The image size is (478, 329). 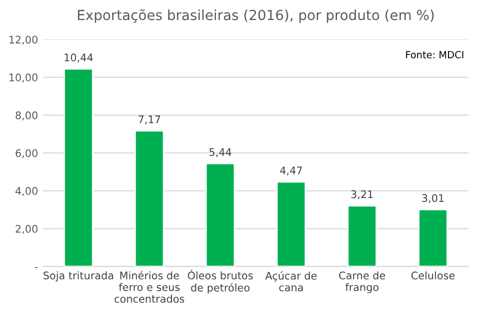 What do you see at coordinates (433, 275) in the screenshot?
I see `x-tick-label: Celulose` at bounding box center [433, 275].